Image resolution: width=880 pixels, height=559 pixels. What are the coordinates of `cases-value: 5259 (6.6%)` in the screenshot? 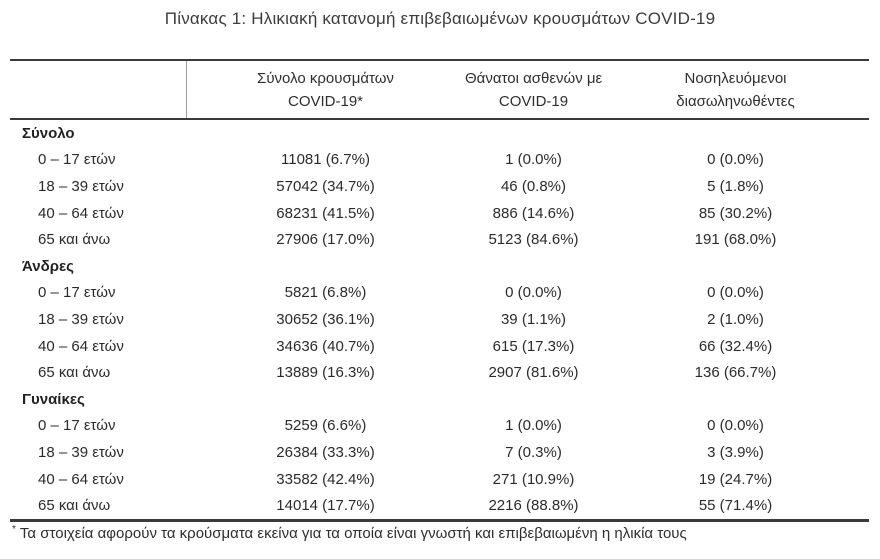 It's located at (325, 426).